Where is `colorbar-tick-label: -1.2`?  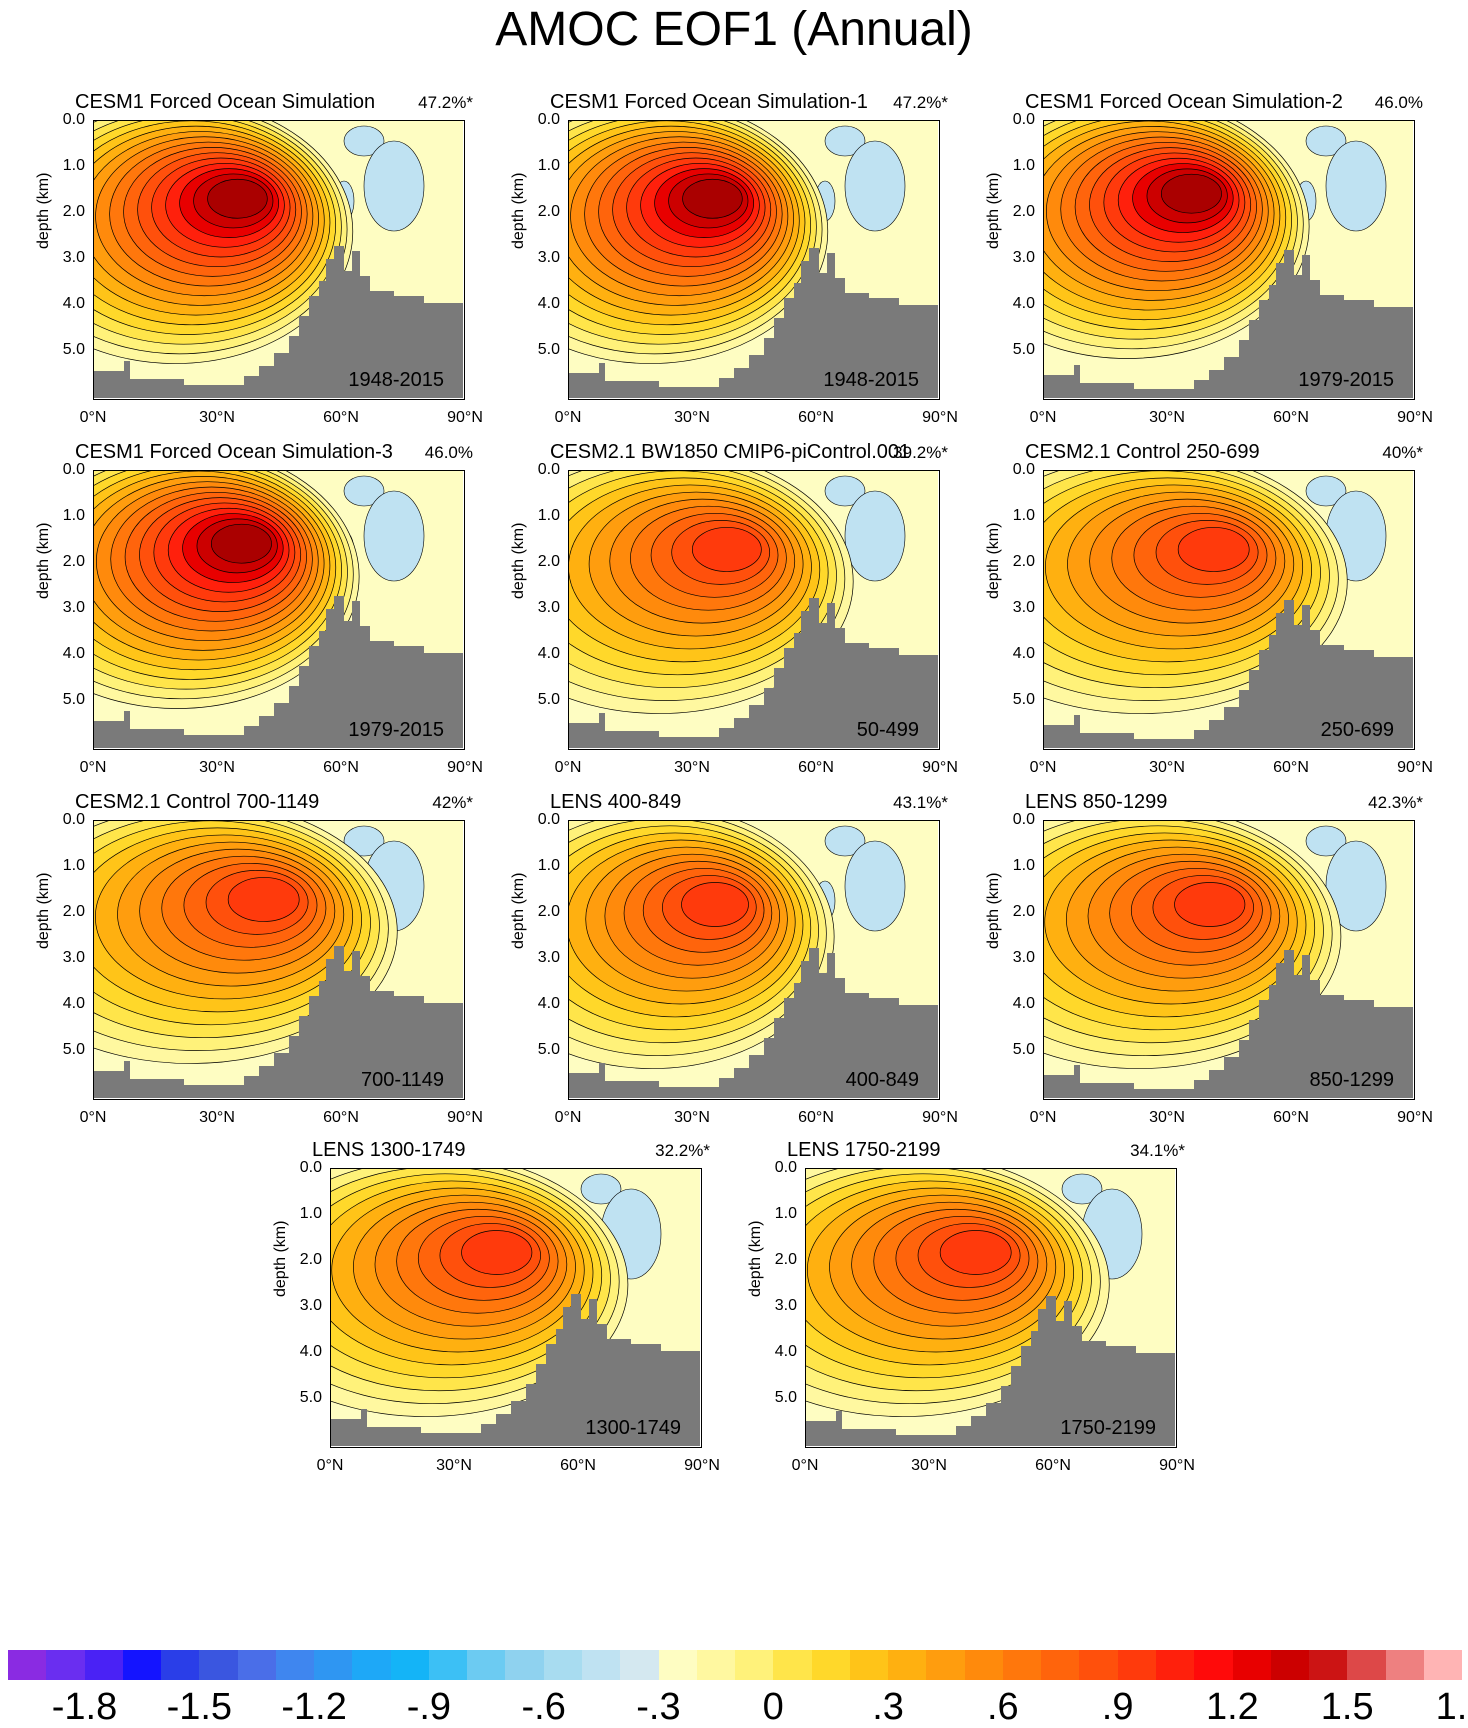
colorbar-tick-label: -1.2 is located at coordinates (314, 1707).